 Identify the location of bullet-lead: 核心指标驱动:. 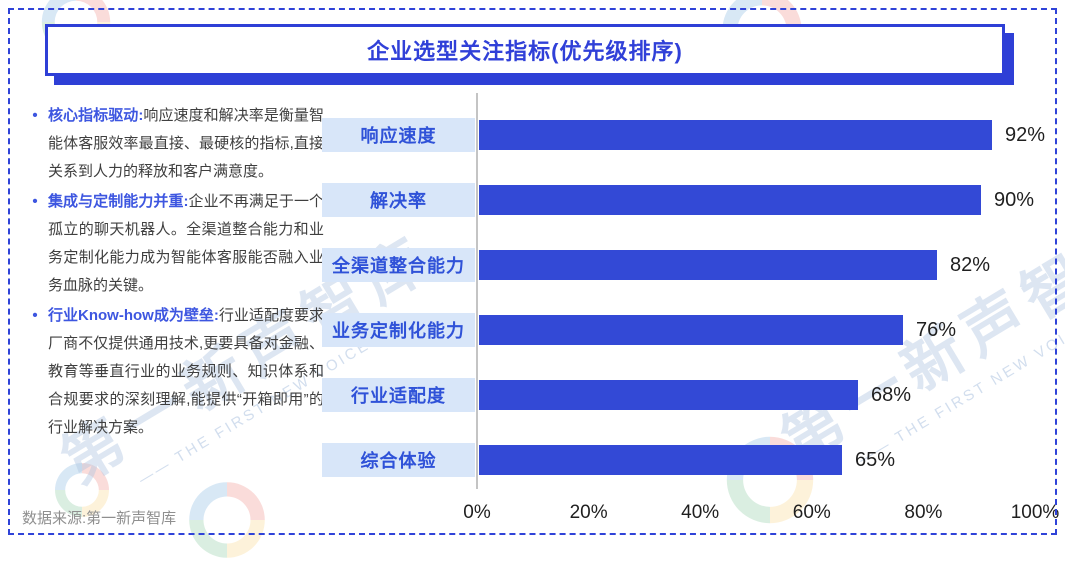
(96, 115).